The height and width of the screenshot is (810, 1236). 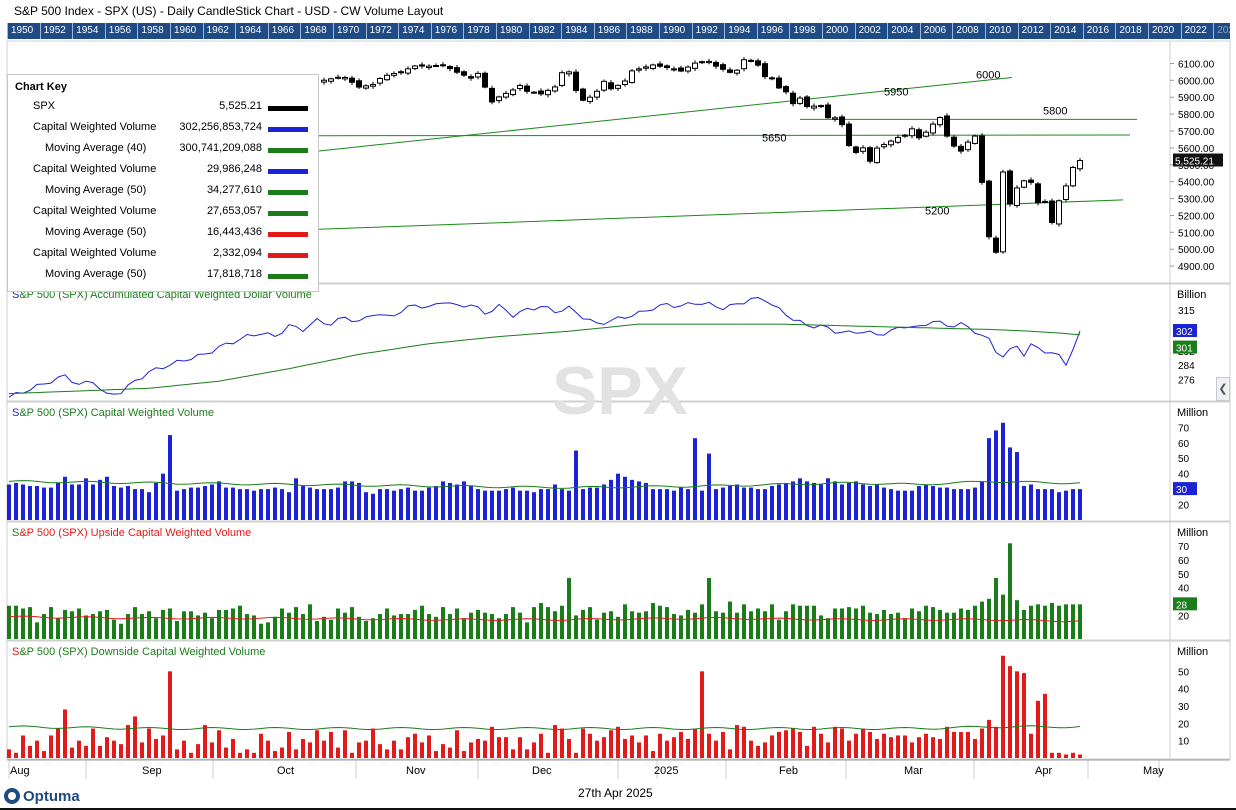 I want to click on year-label: 2006, so click(x=936, y=31).